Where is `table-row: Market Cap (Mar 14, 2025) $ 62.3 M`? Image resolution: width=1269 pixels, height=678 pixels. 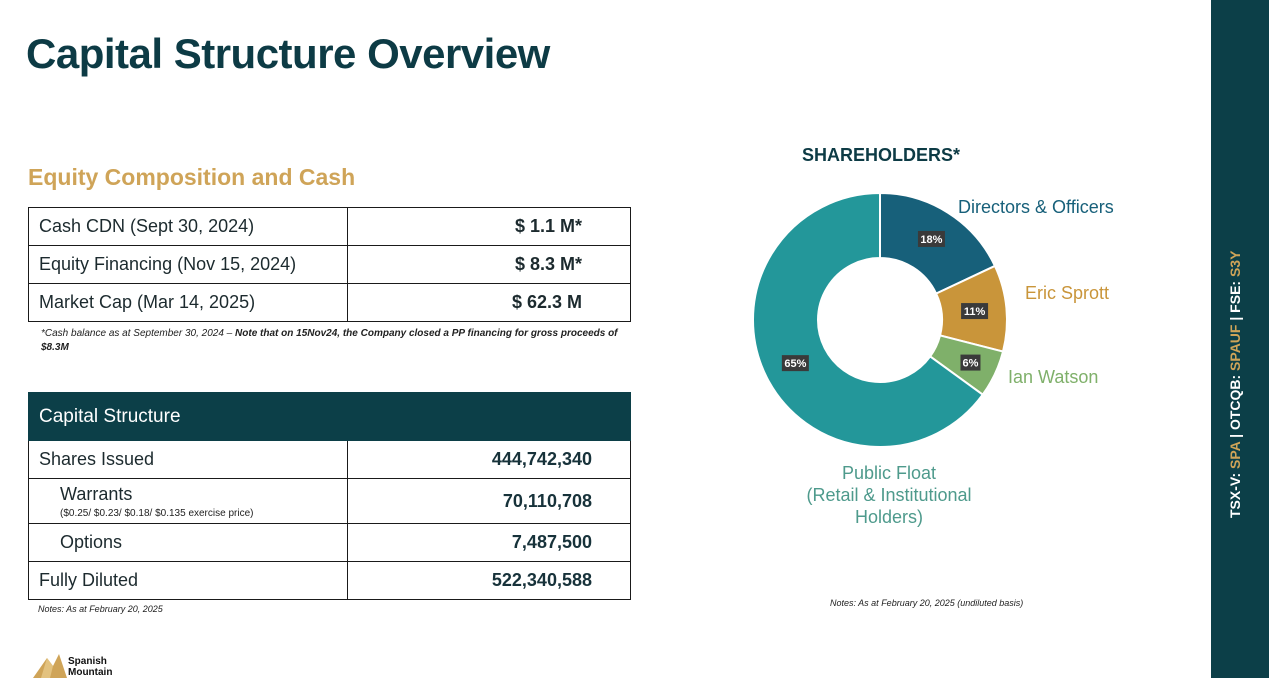 table-row: Market Cap (Mar 14, 2025) $ 62.3 M is located at coordinates (329, 302).